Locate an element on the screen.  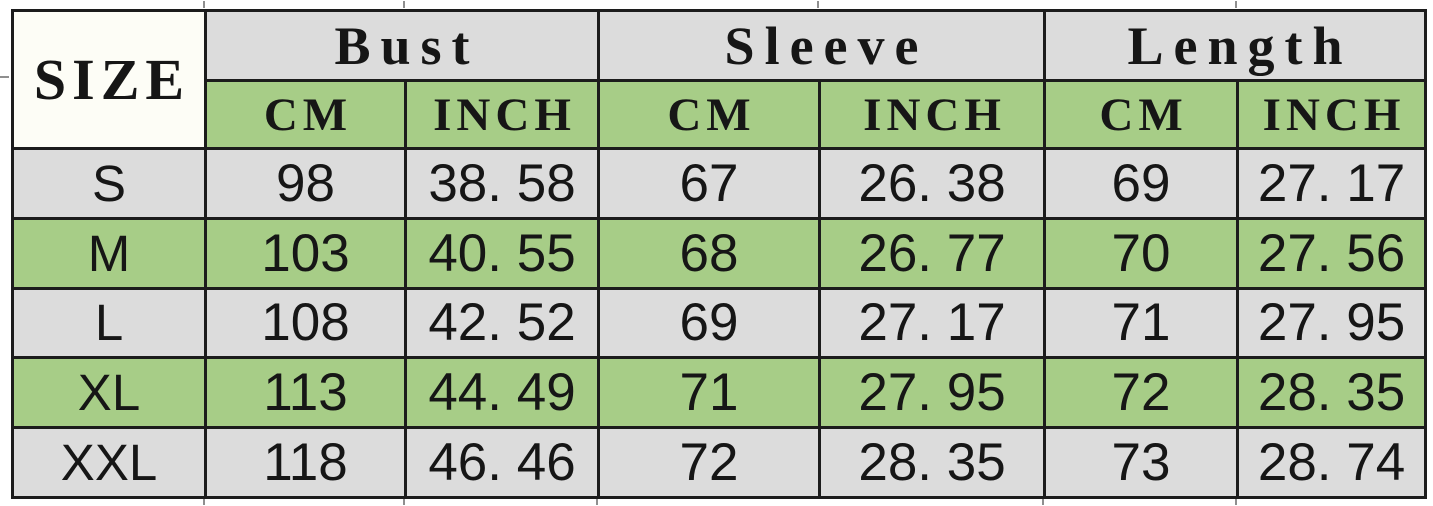
value-cell: 44. 49 is located at coordinates (502, 393).